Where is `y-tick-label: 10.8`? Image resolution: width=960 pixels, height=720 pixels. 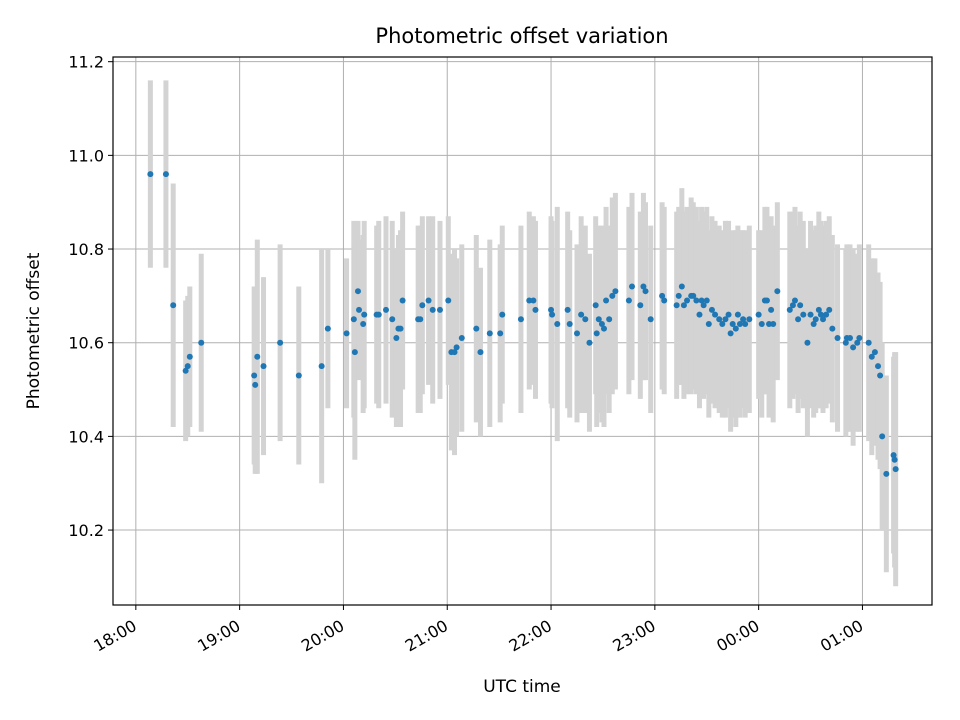
y-tick-label: 10.8 is located at coordinates (86, 249).